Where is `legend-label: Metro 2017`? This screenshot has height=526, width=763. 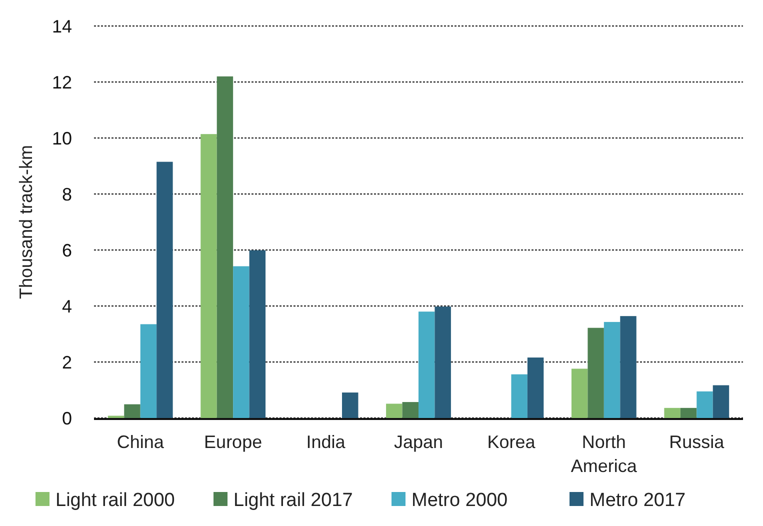 legend-label: Metro 2017 is located at coordinates (638, 500).